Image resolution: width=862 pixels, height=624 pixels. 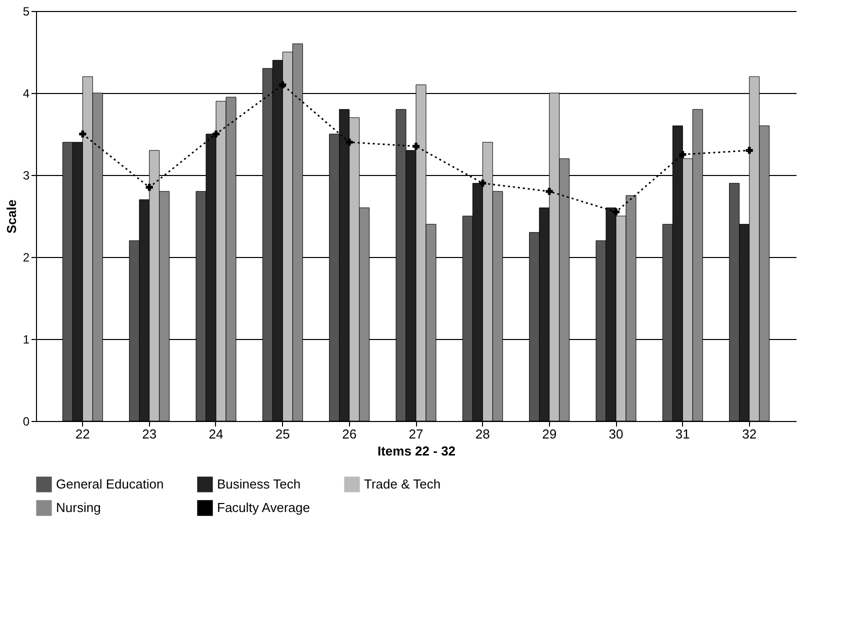 What do you see at coordinates (549, 434) in the screenshot?
I see `x-tick-label: 29` at bounding box center [549, 434].